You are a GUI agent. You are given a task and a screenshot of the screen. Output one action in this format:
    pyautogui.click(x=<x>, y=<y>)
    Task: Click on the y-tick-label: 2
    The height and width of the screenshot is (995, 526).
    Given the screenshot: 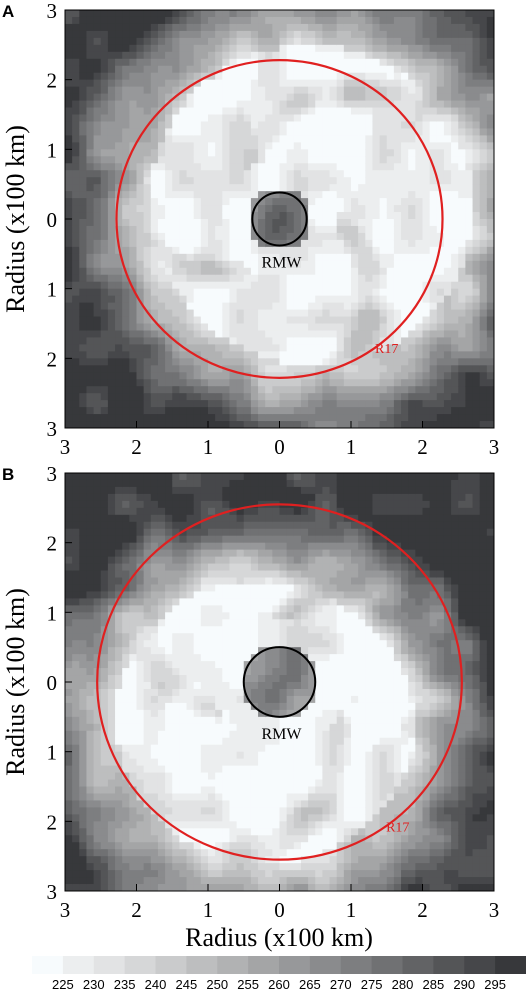 What is the action you would take?
    pyautogui.click(x=52, y=81)
    